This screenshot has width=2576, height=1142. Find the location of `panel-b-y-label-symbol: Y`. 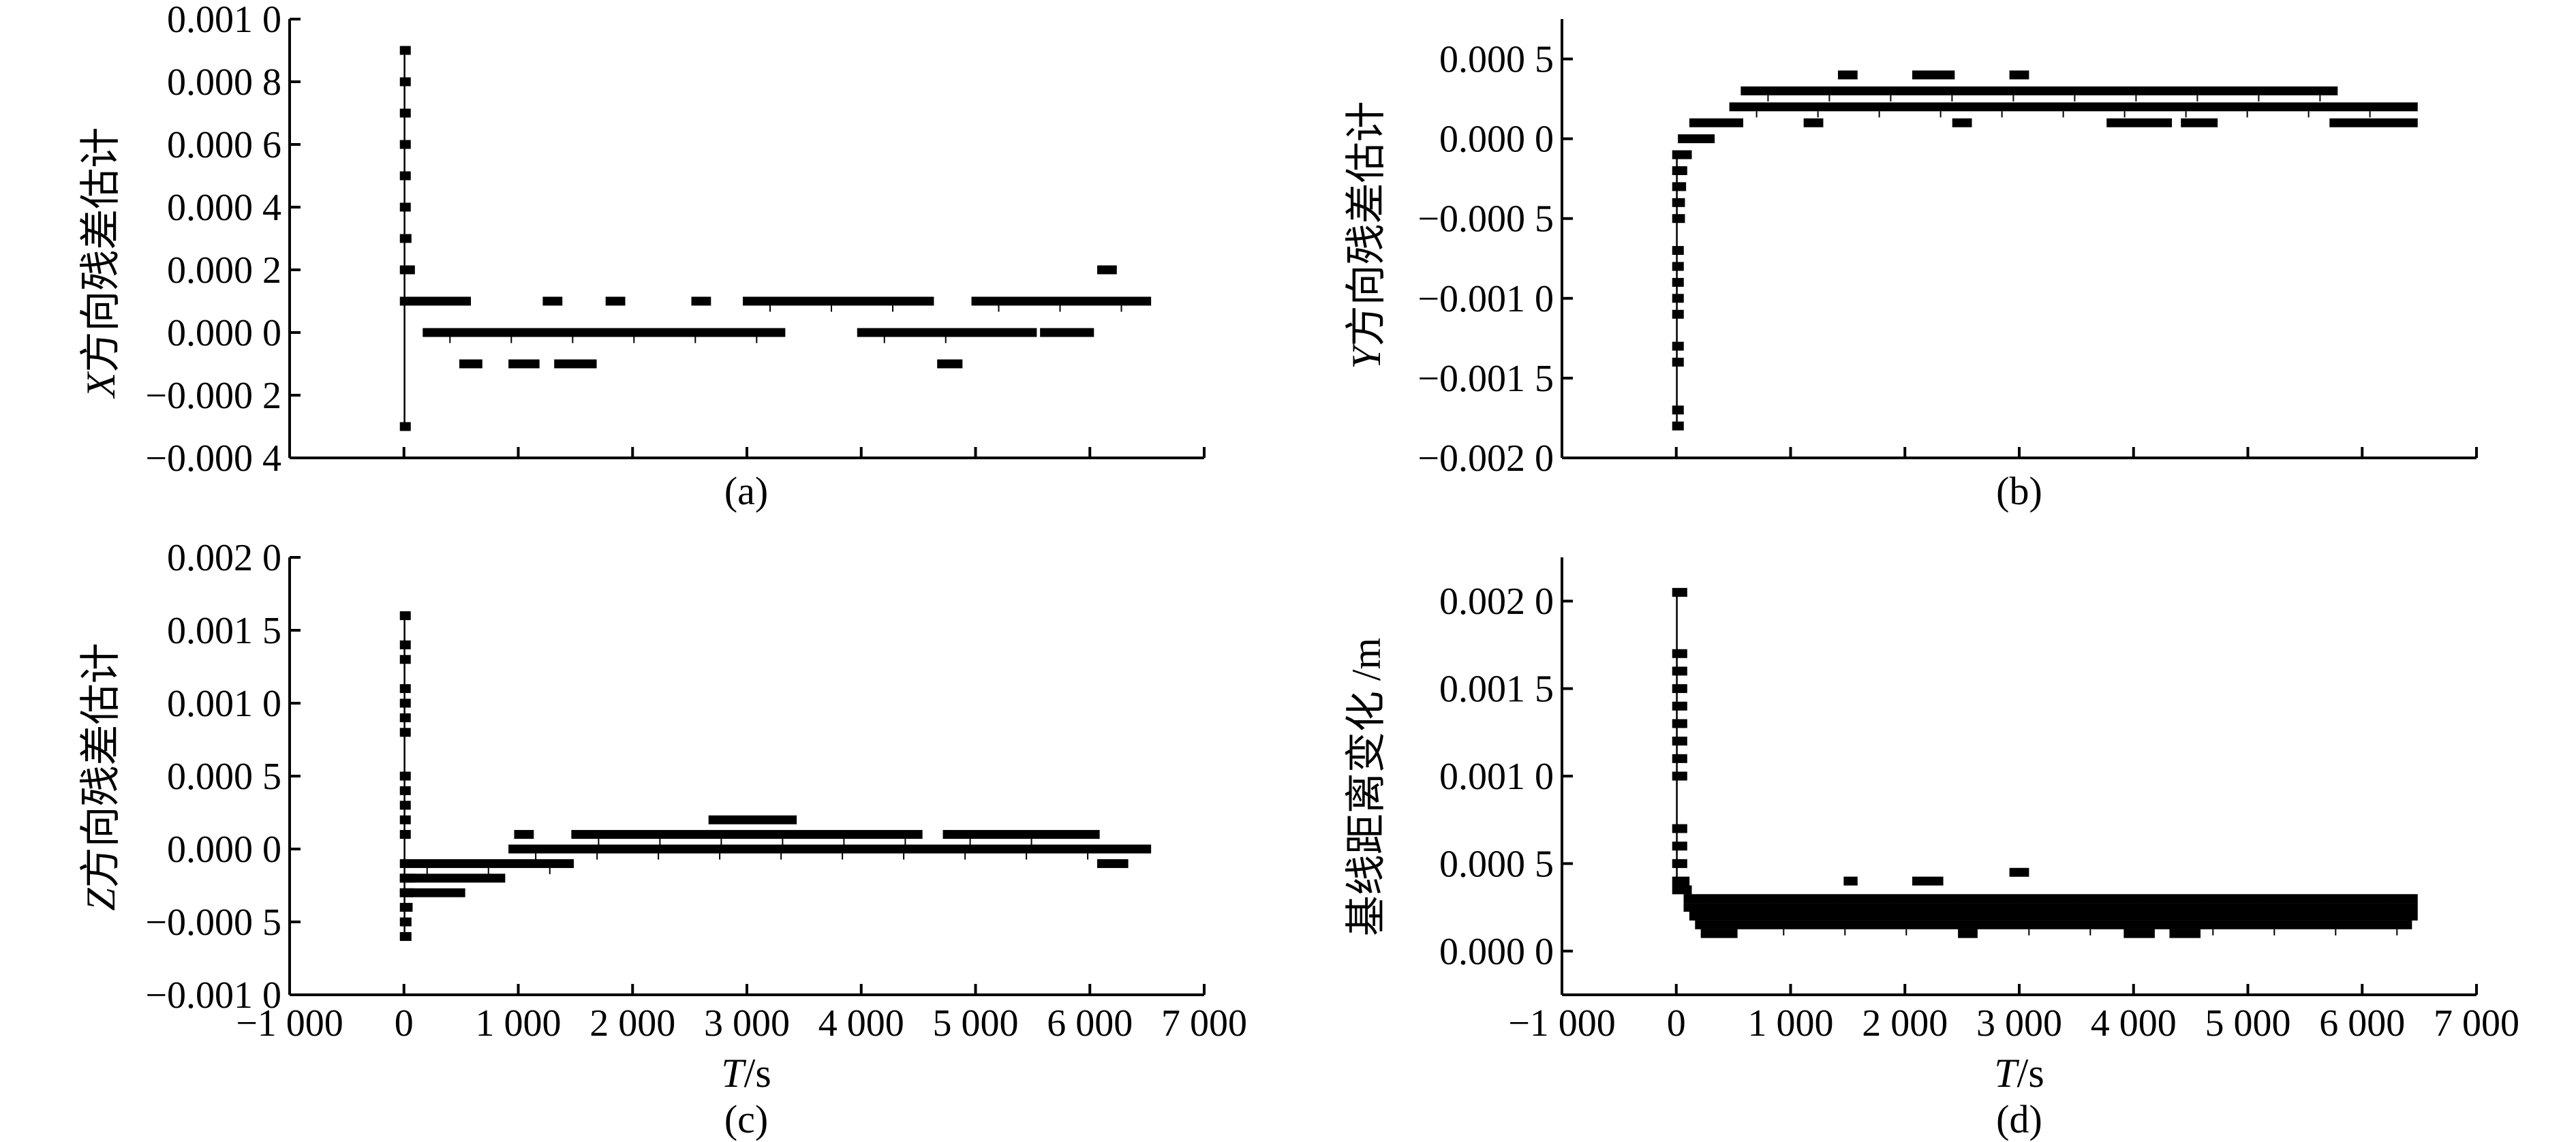

panel-b-y-label-symbol: Y is located at coordinates (1366, 356).